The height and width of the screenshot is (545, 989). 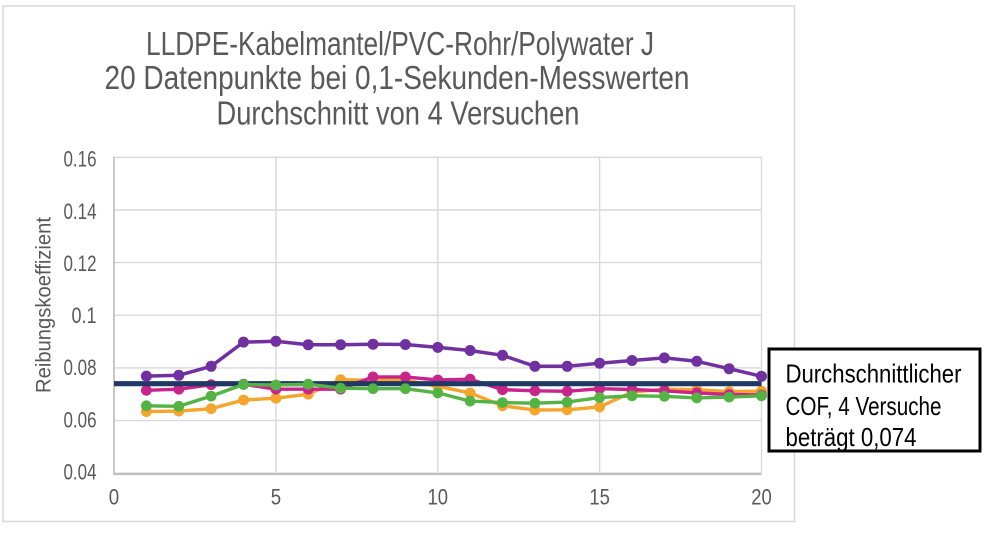 What do you see at coordinates (80, 159) in the screenshot?
I see `svg-text: 0.16` at bounding box center [80, 159].